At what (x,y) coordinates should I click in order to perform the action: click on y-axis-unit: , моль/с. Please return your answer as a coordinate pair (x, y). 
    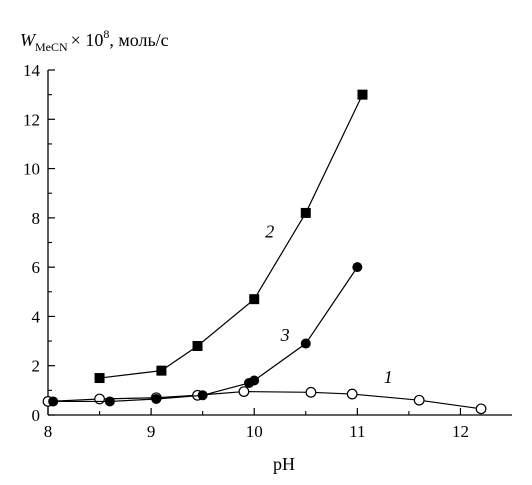
    Looking at the image, I should click on (138, 40).